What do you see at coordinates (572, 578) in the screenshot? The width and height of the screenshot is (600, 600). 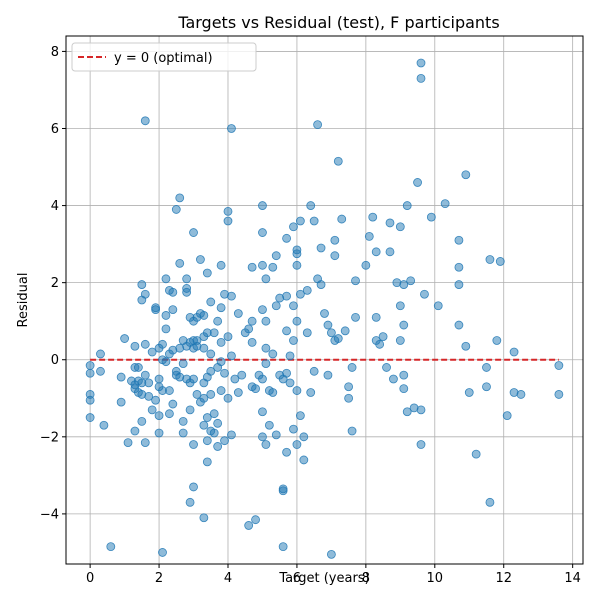 I see `x-tick-label: 14` at bounding box center [572, 578].